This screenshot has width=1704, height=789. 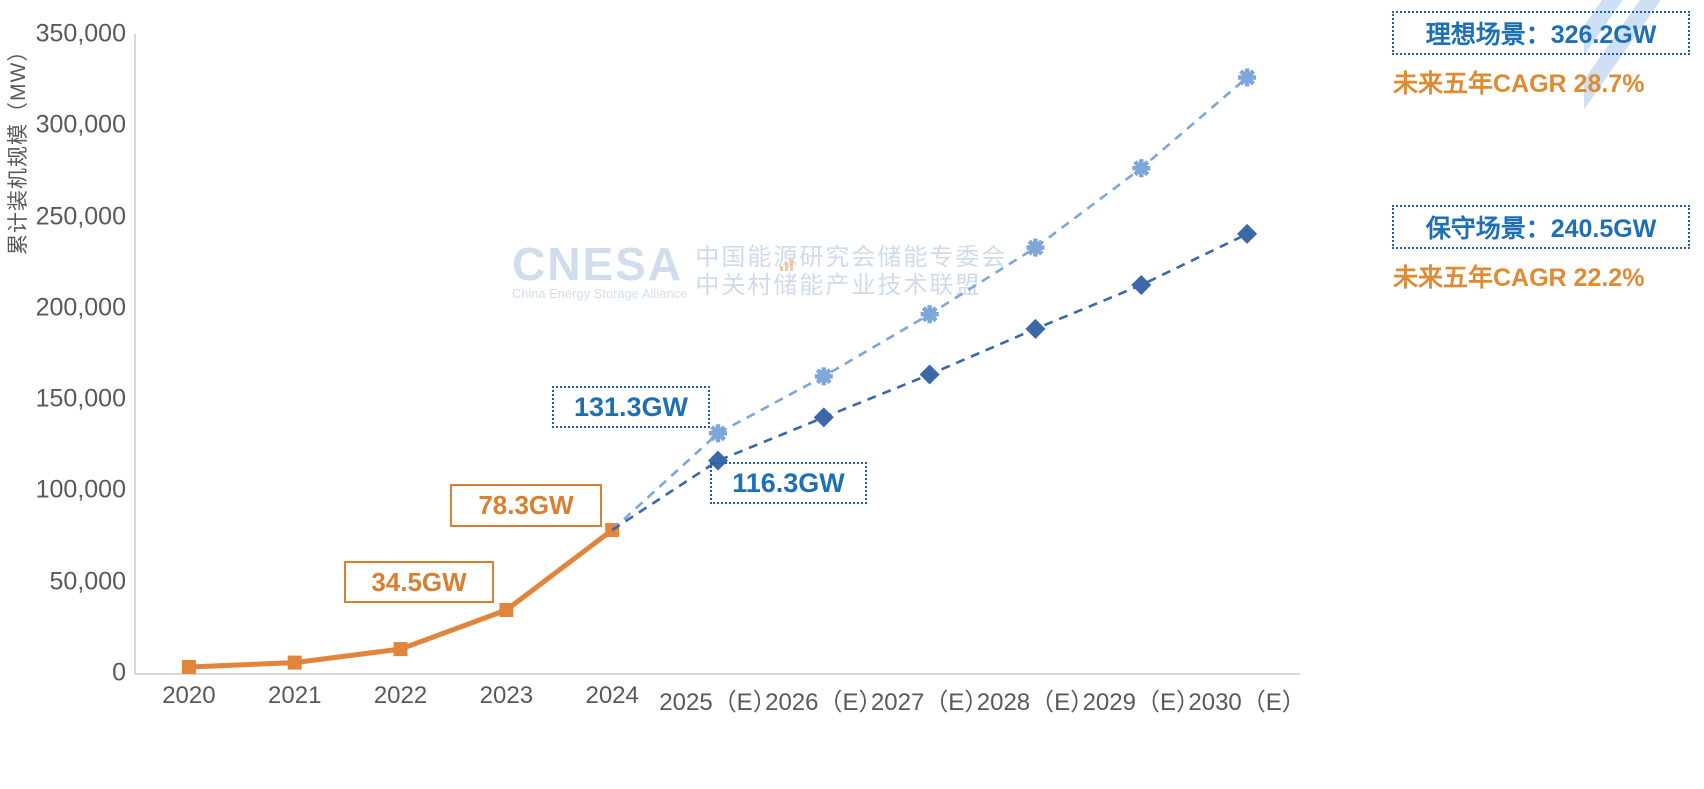 I want to click on y-tick-label: 200,000, so click(x=80, y=307).